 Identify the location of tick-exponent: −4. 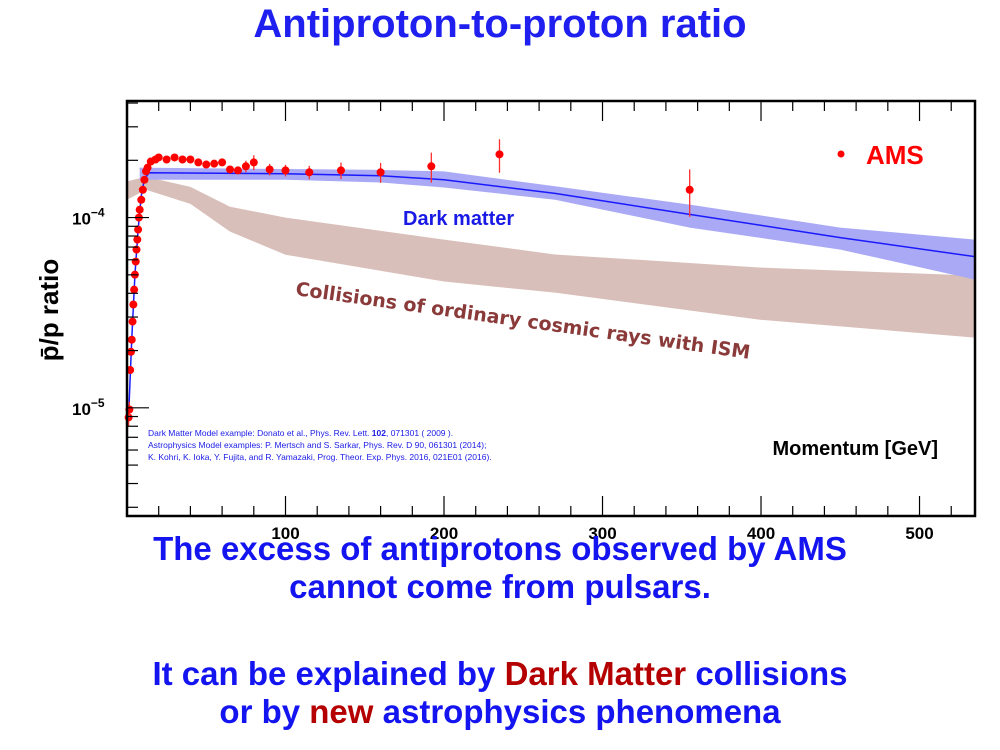
(98, 213).